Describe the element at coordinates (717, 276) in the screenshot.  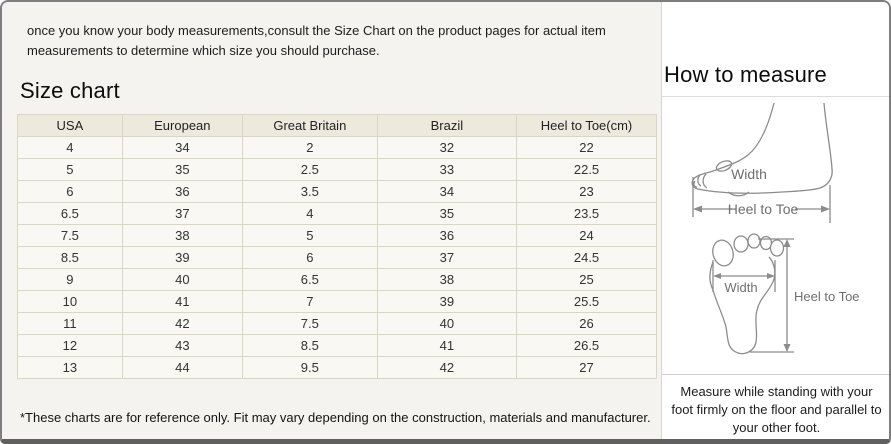
I see `width-left-arrowhead-icon` at that location.